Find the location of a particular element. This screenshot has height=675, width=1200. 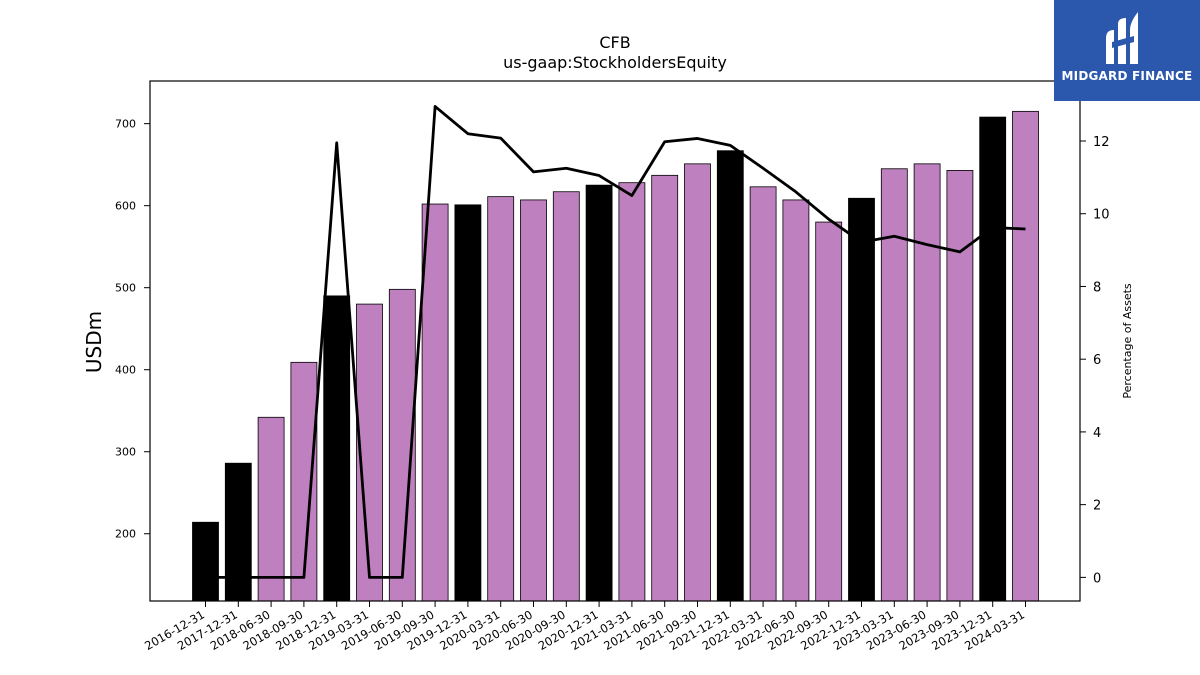

y2-axis-label: Percentage of Assets is located at coordinates (1127, 341).